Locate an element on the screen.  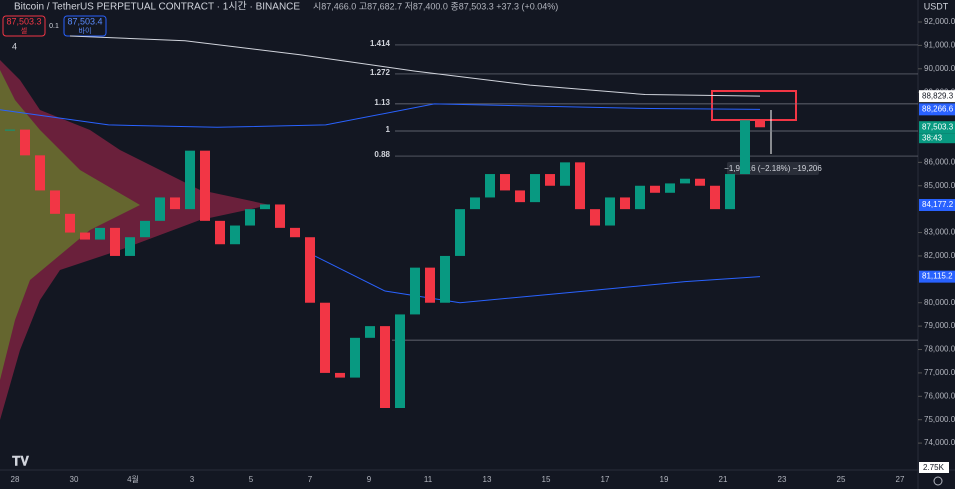
countdown: 38:43 is located at coordinates (932, 137).